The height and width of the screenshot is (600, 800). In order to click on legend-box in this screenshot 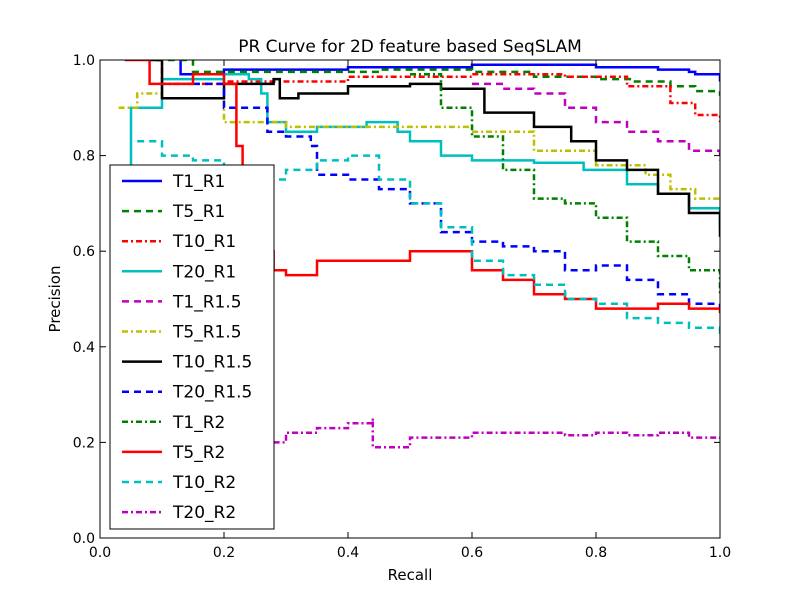, I will do `click(192, 347)`.